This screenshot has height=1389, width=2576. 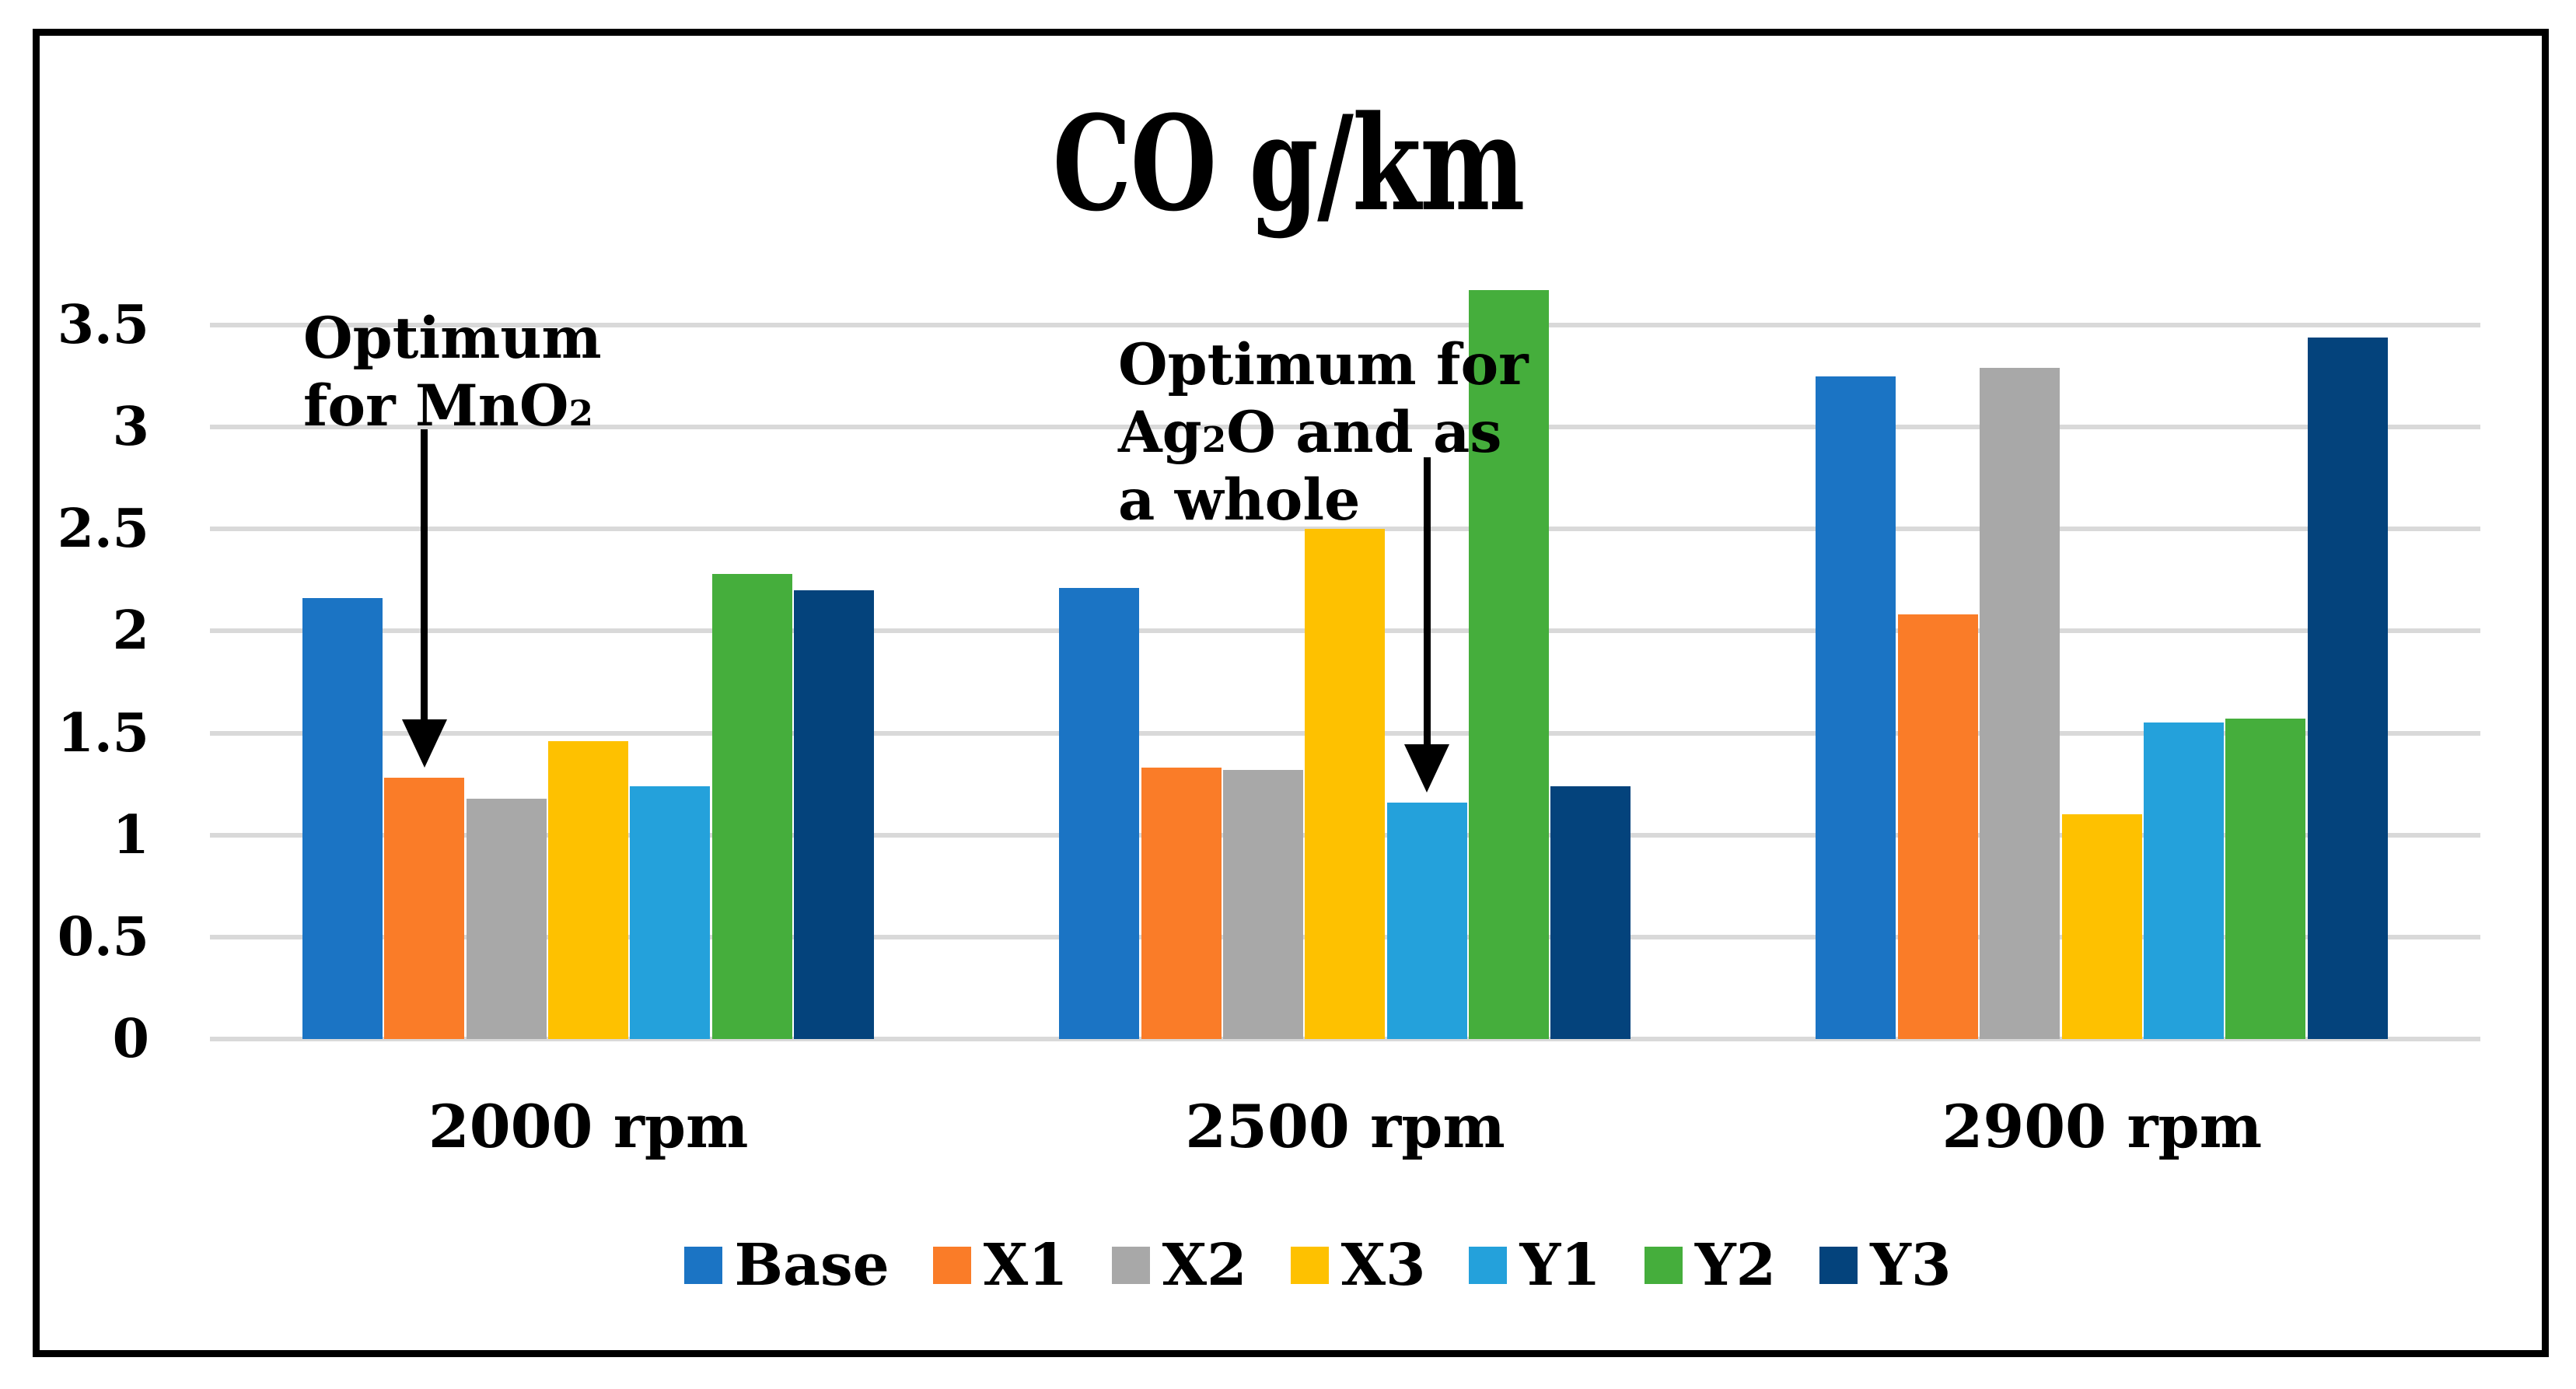 I want to click on legend-swatch-y1, so click(x=1488, y=1265).